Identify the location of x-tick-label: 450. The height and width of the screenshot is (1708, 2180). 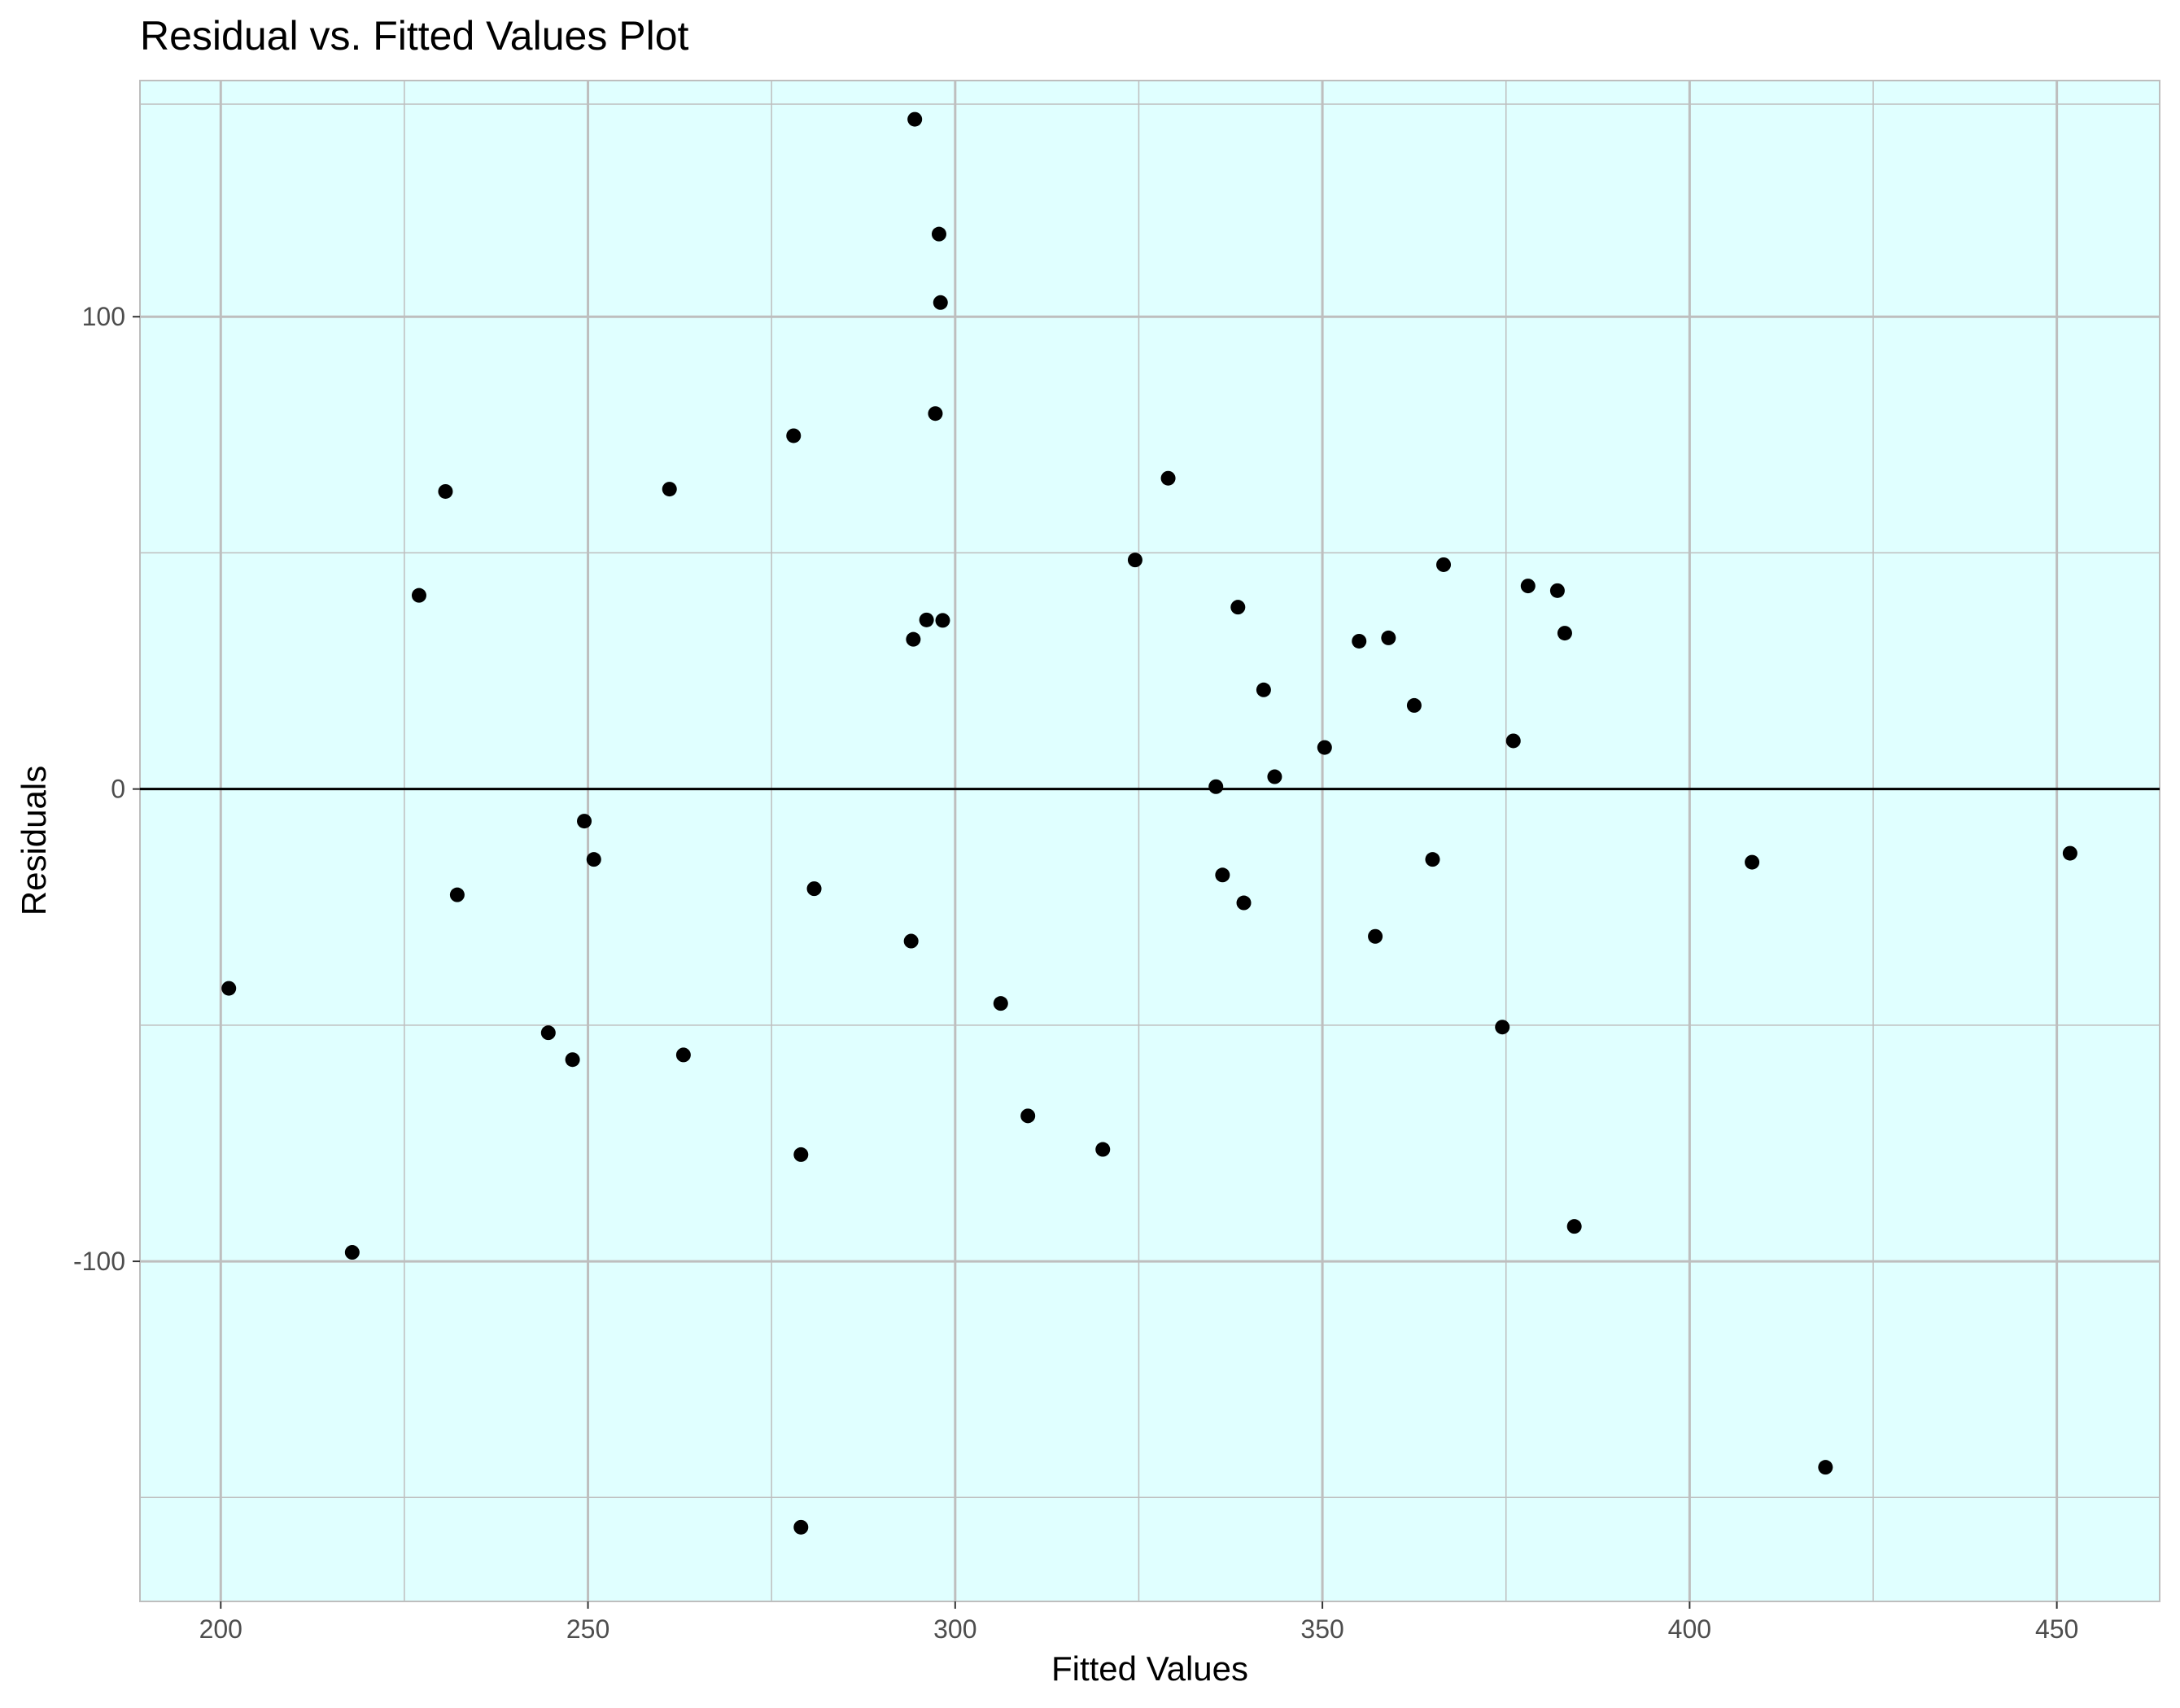
(2056, 1629).